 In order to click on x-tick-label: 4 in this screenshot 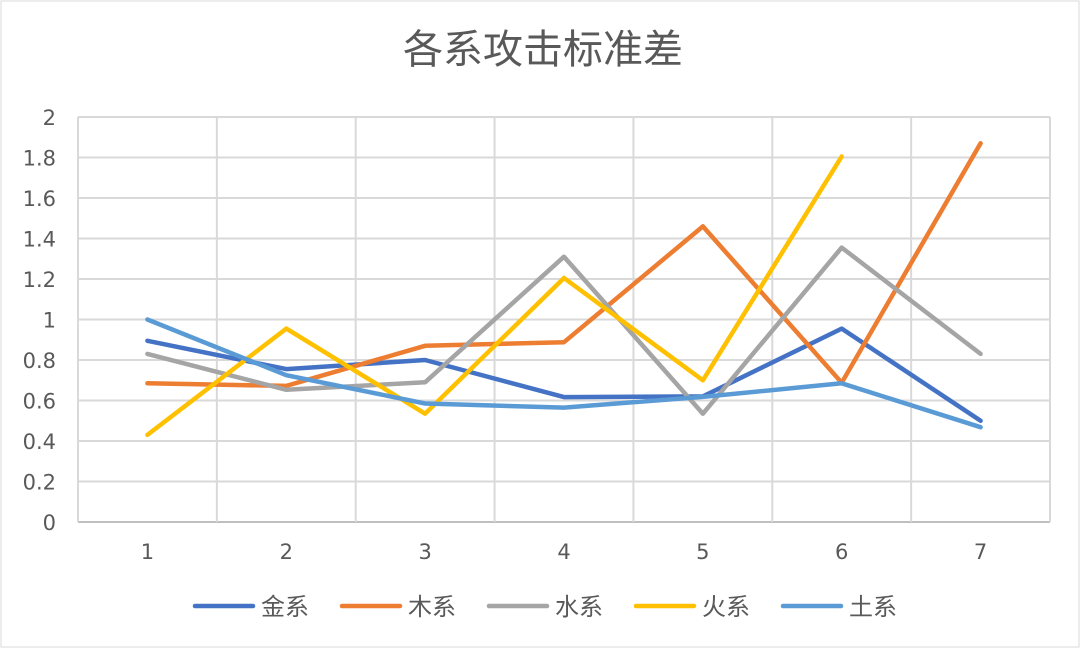, I will do `click(563, 552)`.